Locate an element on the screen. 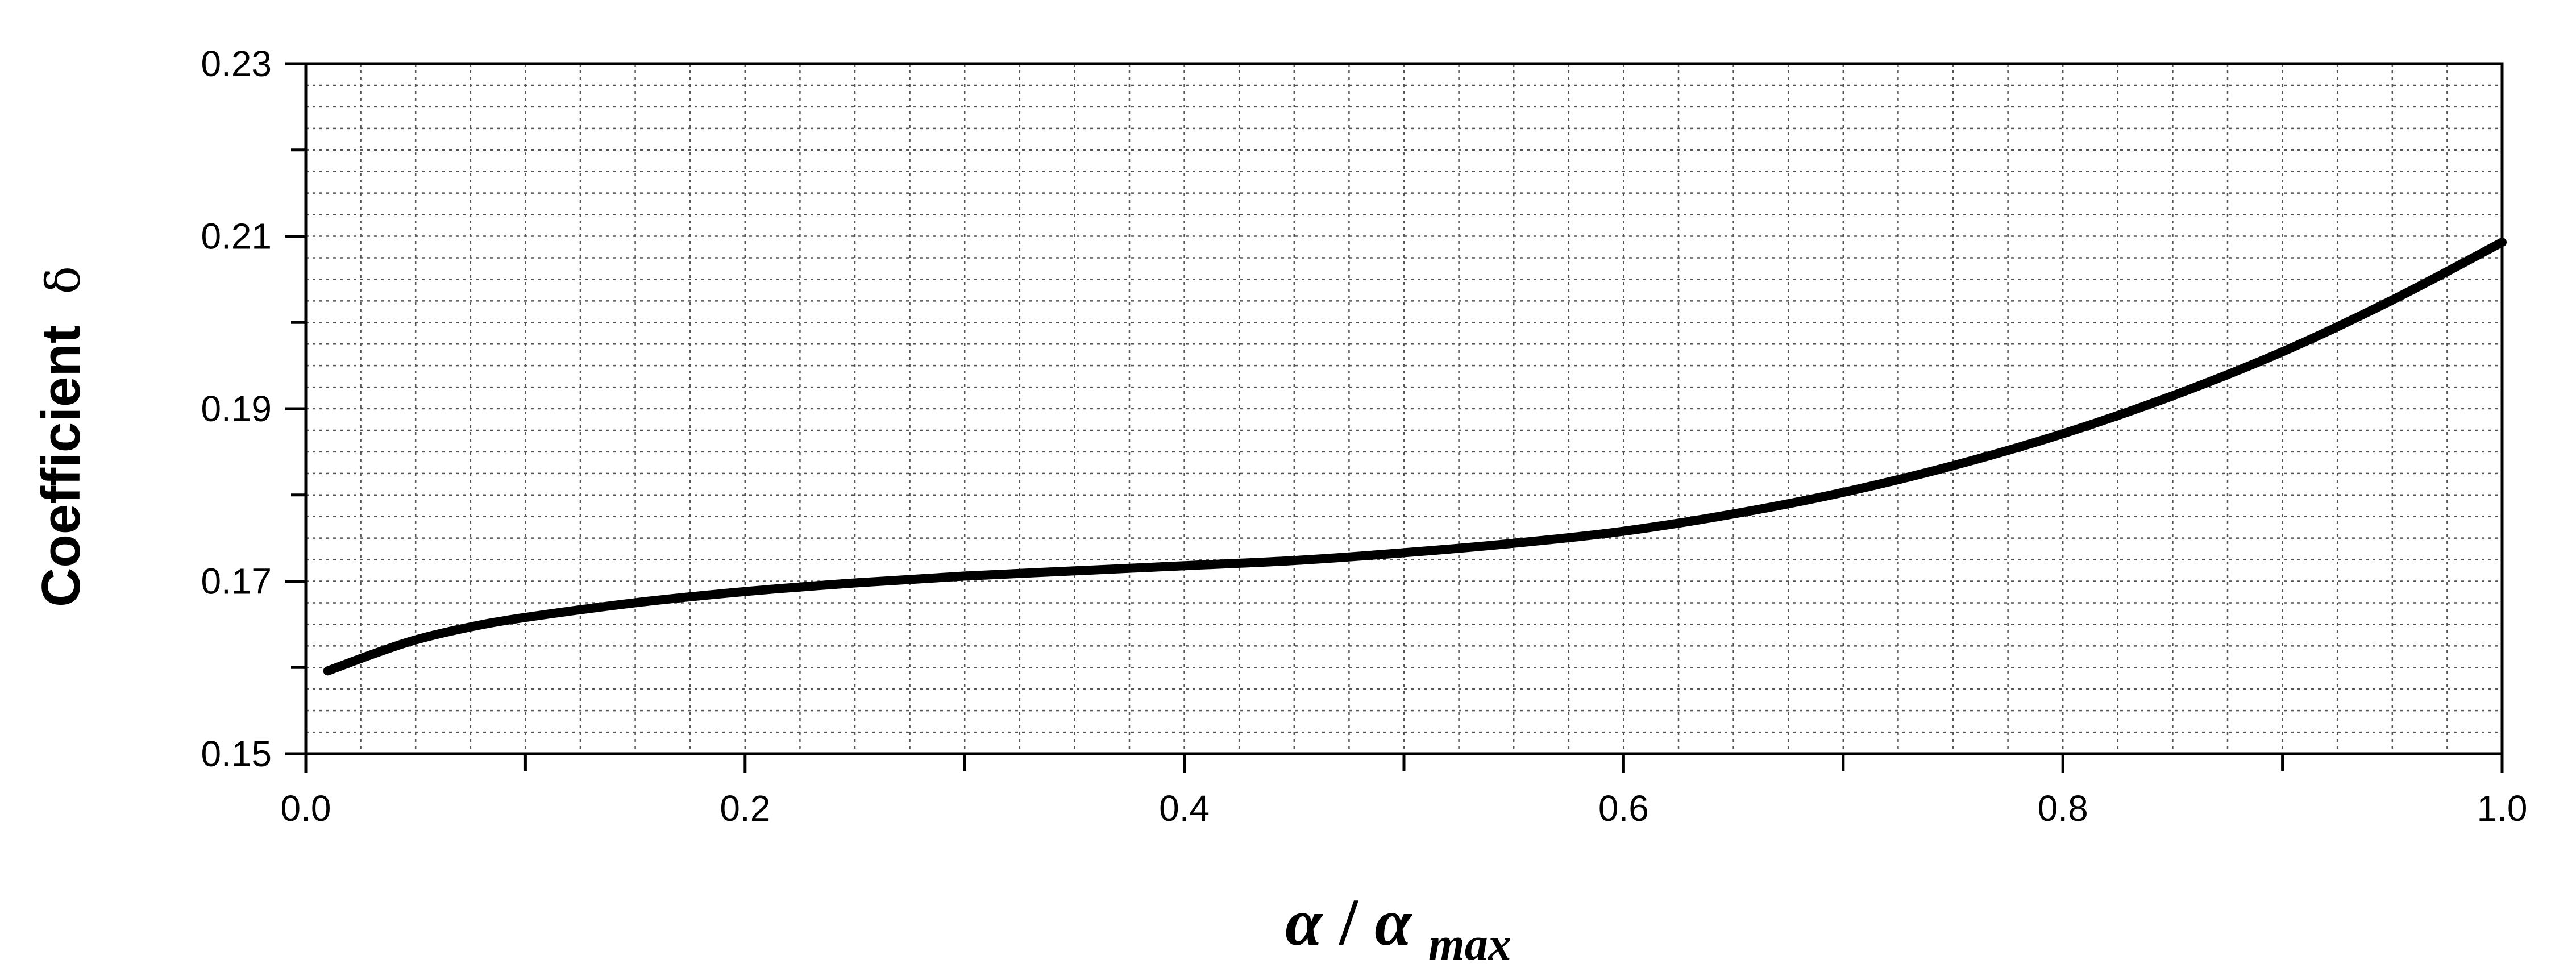 This screenshot has width=2576, height=976. x-axis-label-main: α is located at coordinates (1304, 922).